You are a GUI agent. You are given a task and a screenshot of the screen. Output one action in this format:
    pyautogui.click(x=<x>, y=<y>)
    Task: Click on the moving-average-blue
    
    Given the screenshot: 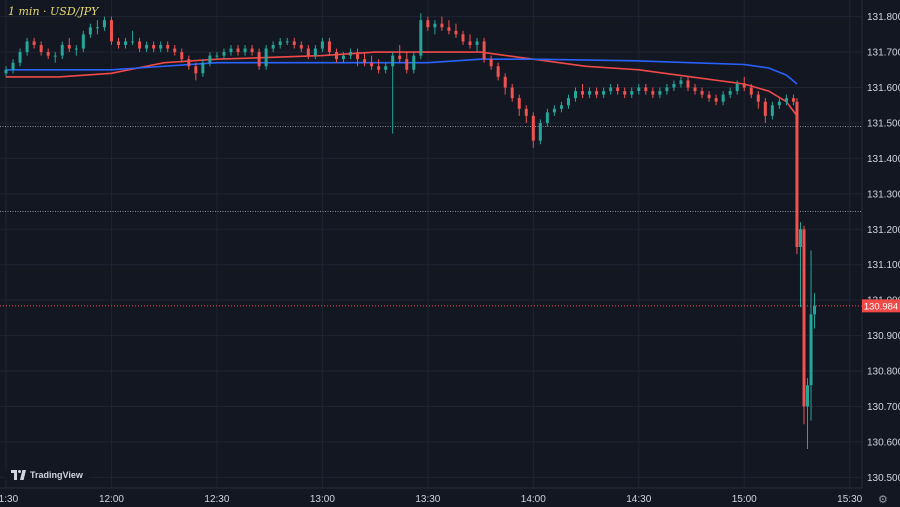 What is the action you would take?
    pyautogui.click(x=402, y=71)
    